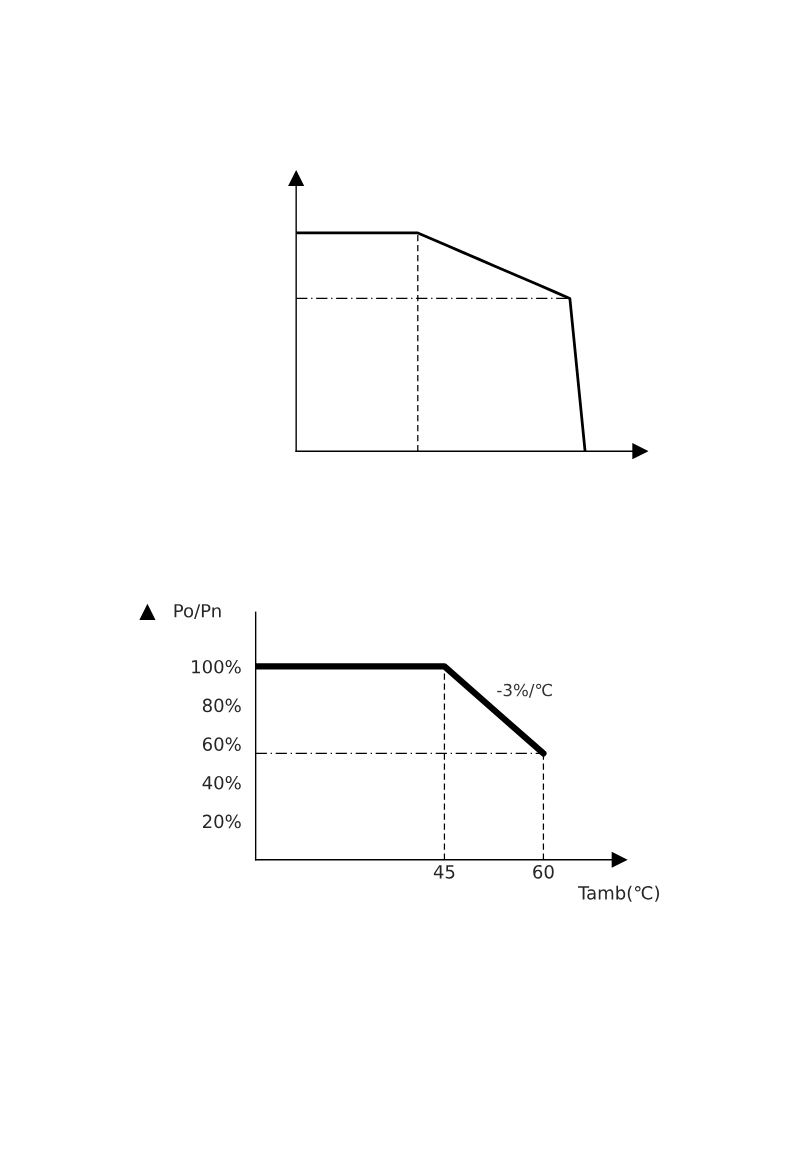 This screenshot has height=1151, width=794. I want to click on x-tick-label: 45, so click(444, 872).